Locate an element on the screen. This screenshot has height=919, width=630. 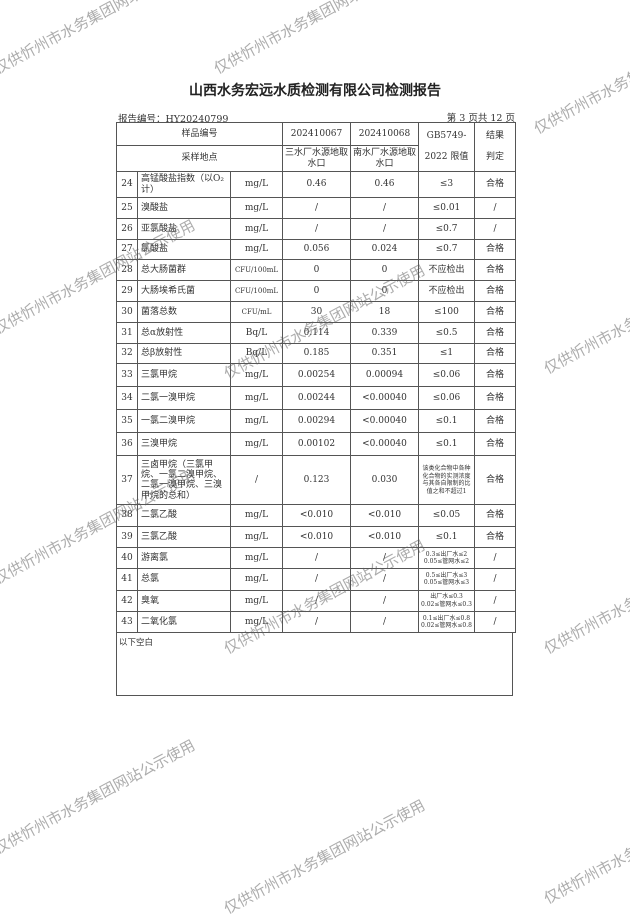
row-number: 28 is located at coordinates (127, 270).